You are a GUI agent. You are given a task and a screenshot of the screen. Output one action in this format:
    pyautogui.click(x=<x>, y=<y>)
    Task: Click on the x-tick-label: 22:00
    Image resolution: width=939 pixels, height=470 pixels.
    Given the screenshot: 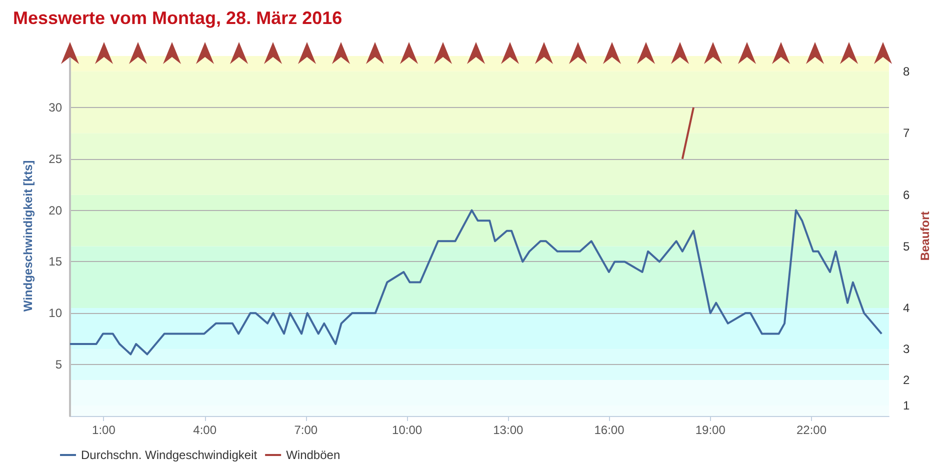 What is the action you would take?
    pyautogui.click(x=811, y=430)
    